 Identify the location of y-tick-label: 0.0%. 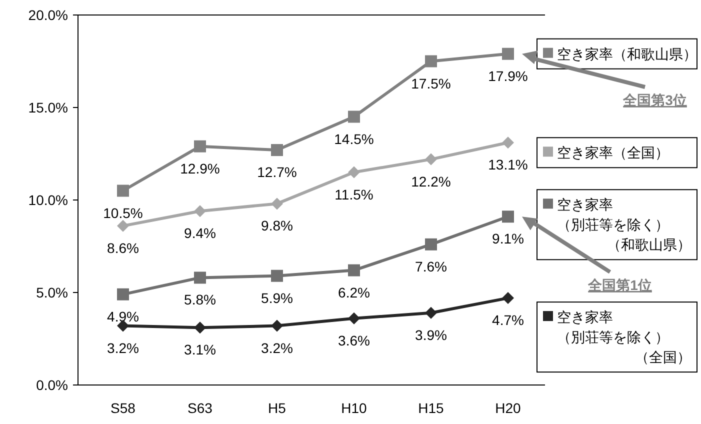
(52, 385).